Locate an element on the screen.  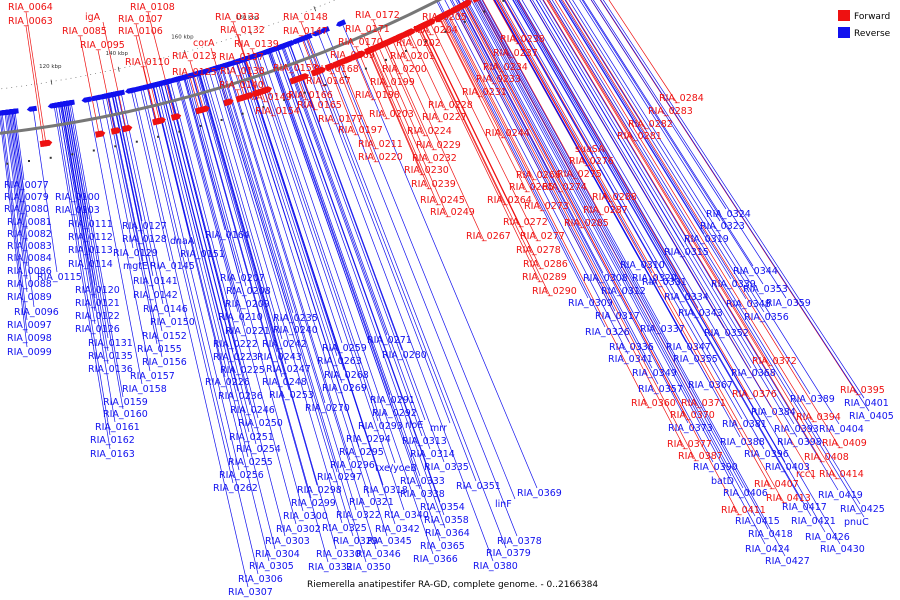
gene-label-reverse: RIA_0332 is located at coordinates (330, 567).